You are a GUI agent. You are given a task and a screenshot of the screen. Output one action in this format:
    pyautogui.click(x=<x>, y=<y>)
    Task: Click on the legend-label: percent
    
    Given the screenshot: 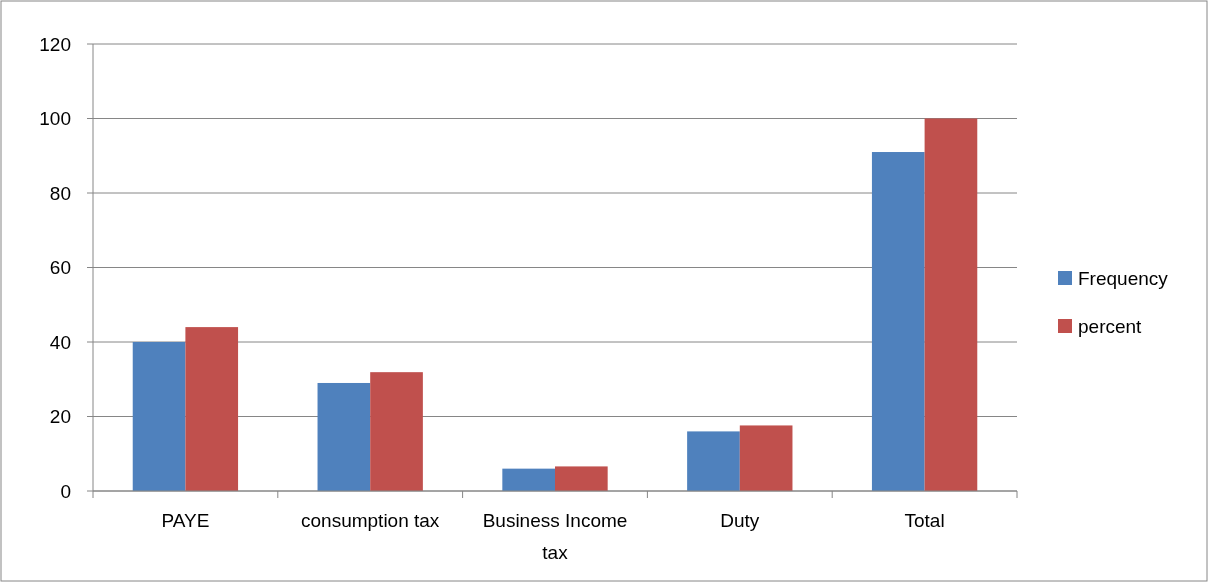 What is the action you would take?
    pyautogui.click(x=1110, y=326)
    